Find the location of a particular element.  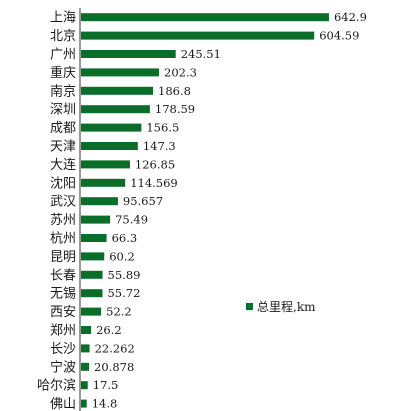

value-label: 114.569 is located at coordinates (154, 183).